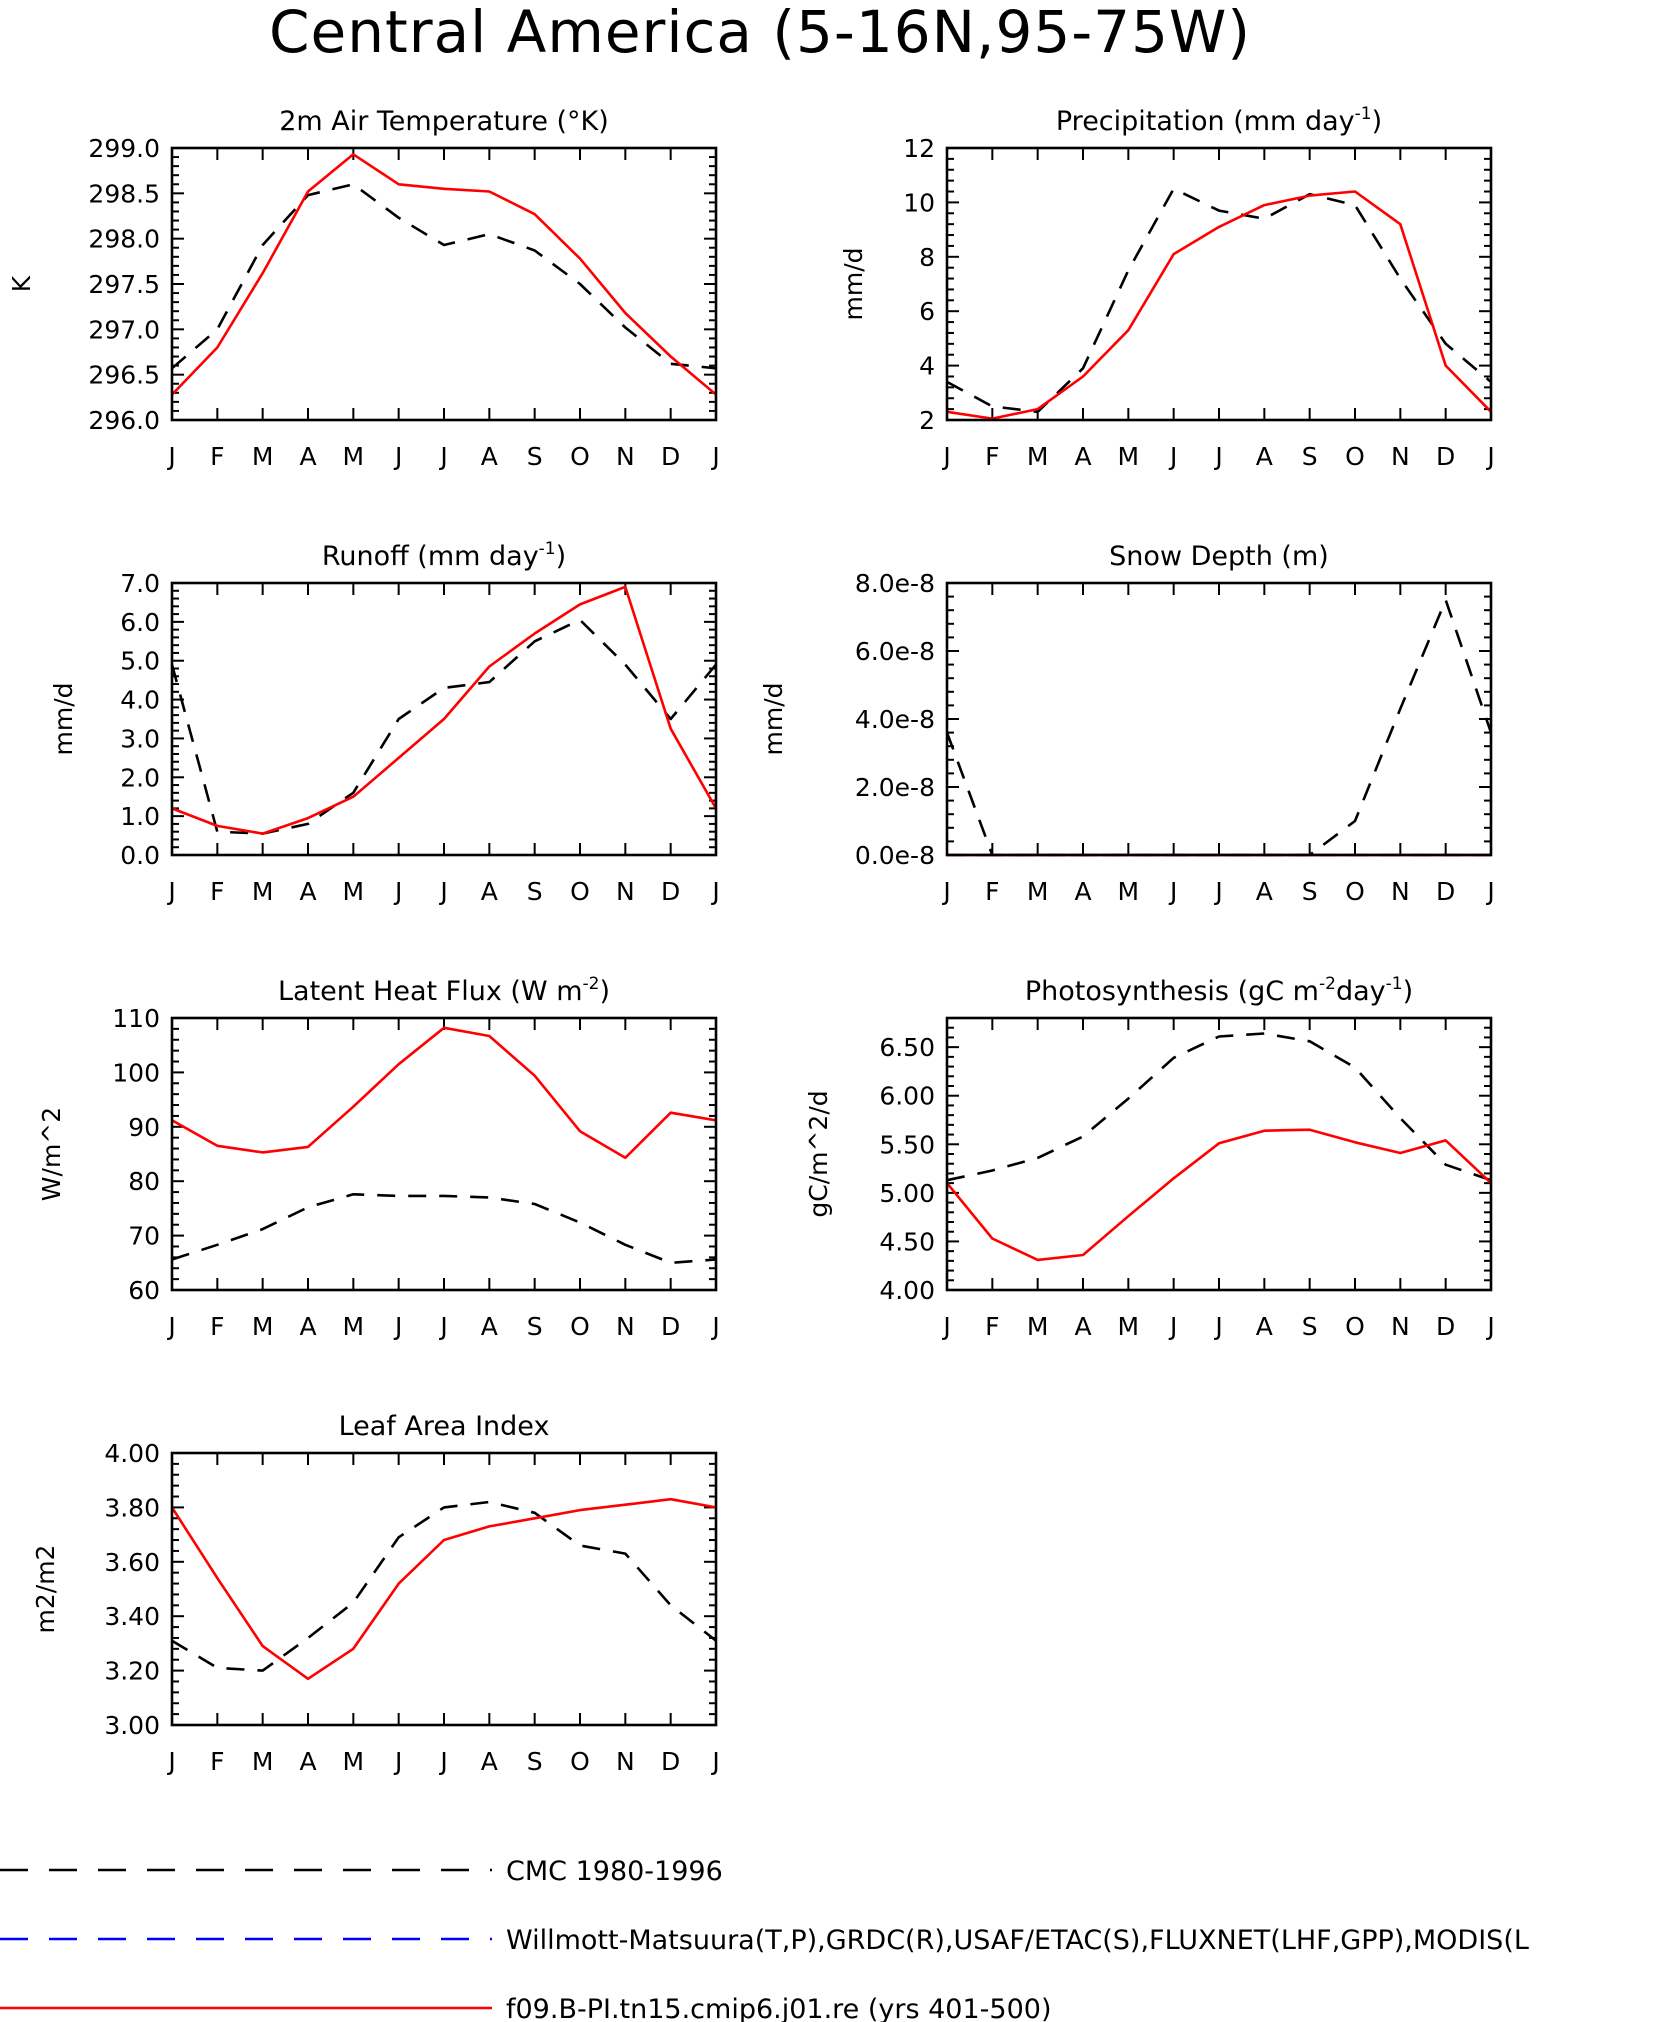 The width and height of the screenshot is (1679, 2022). Describe the element at coordinates (144, 1290) in the screenshot. I see `y-tick-label: 60` at that location.